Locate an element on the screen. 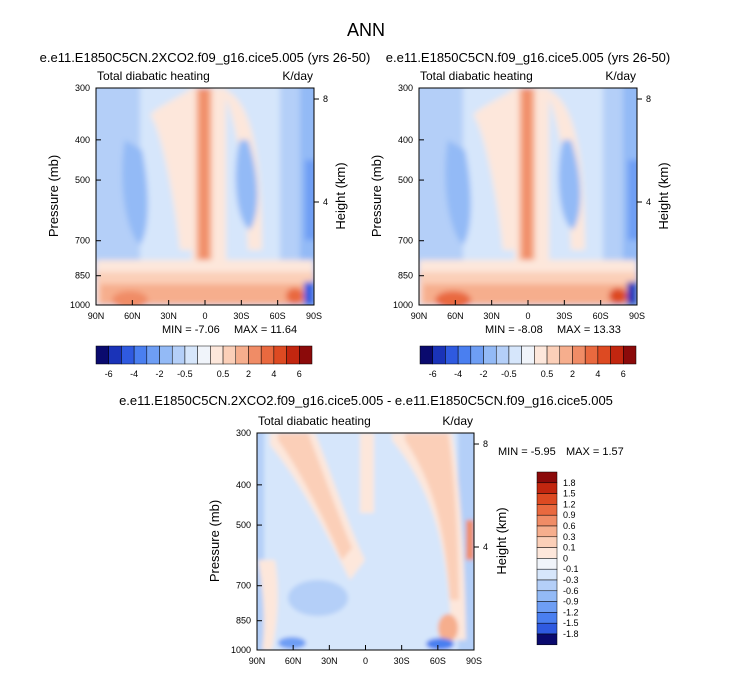  colorbar-right: -6 -4 -2 -0.5 0.5 2 4 6 is located at coordinates (528, 362).